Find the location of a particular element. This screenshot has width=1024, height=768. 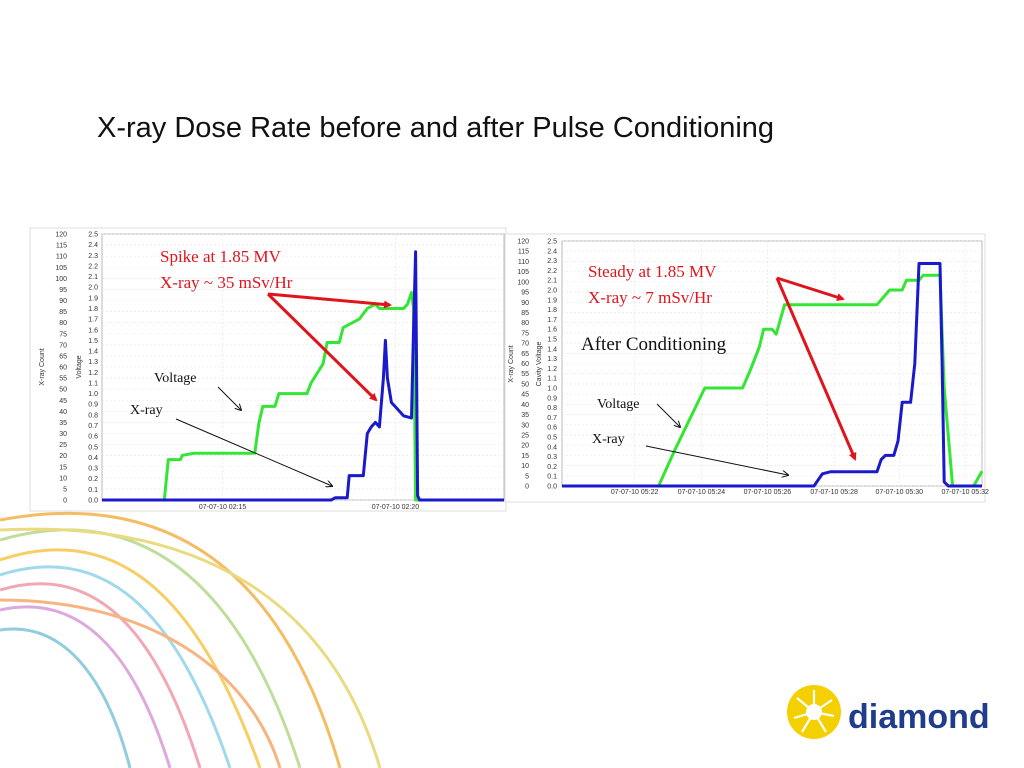

x-tick-label: 07-07-10 05:26 is located at coordinates (768, 492).